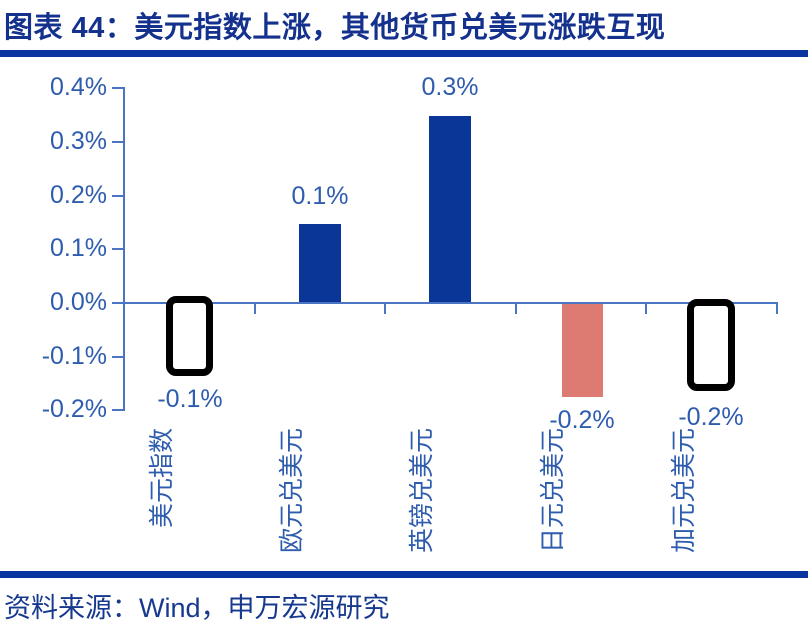 The width and height of the screenshot is (808, 626). What do you see at coordinates (404, 53) in the screenshot?
I see `title-underline-rule` at bounding box center [404, 53].